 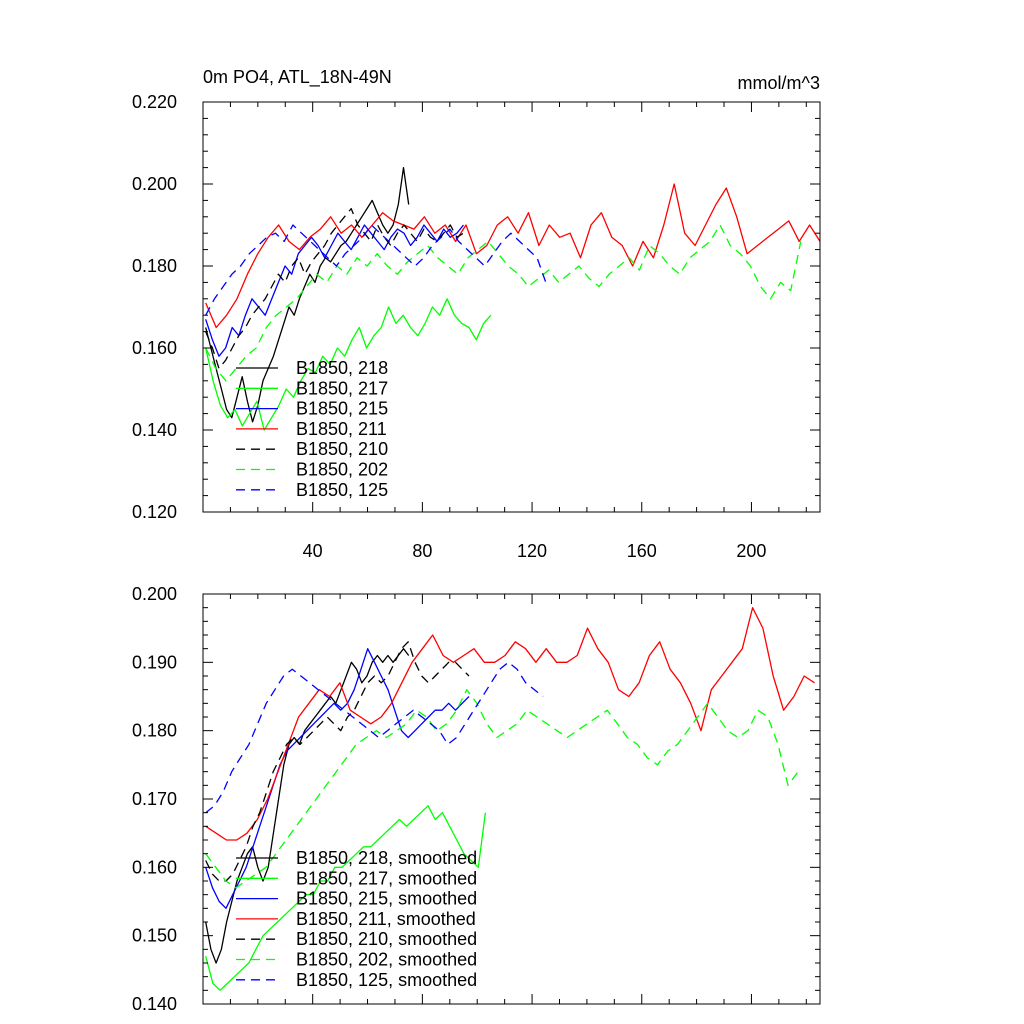 What do you see at coordinates (386, 899) in the screenshot?
I see `legend-label: B1850, 215, smoothed` at bounding box center [386, 899].